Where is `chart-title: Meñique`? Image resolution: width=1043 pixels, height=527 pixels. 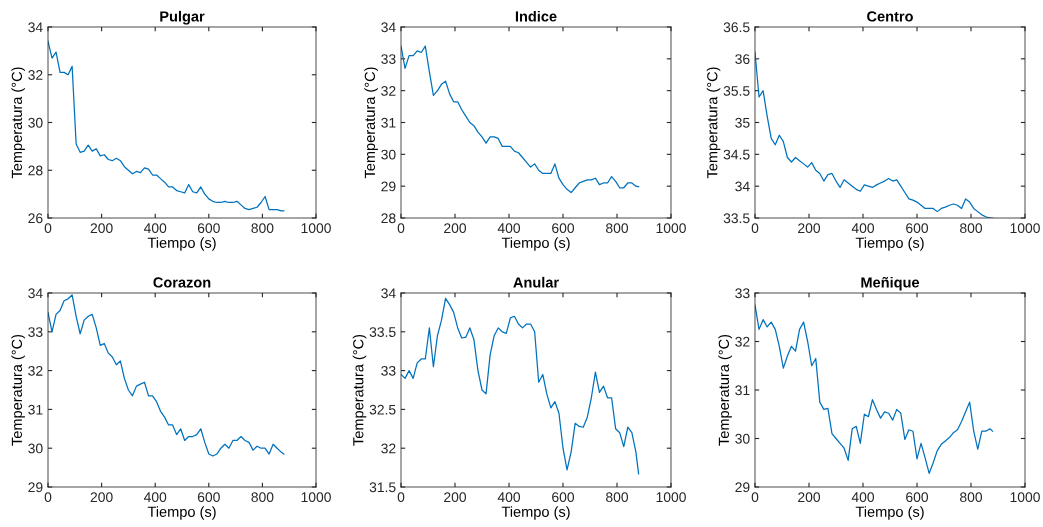 chart-title: Meñique is located at coordinates (890, 283).